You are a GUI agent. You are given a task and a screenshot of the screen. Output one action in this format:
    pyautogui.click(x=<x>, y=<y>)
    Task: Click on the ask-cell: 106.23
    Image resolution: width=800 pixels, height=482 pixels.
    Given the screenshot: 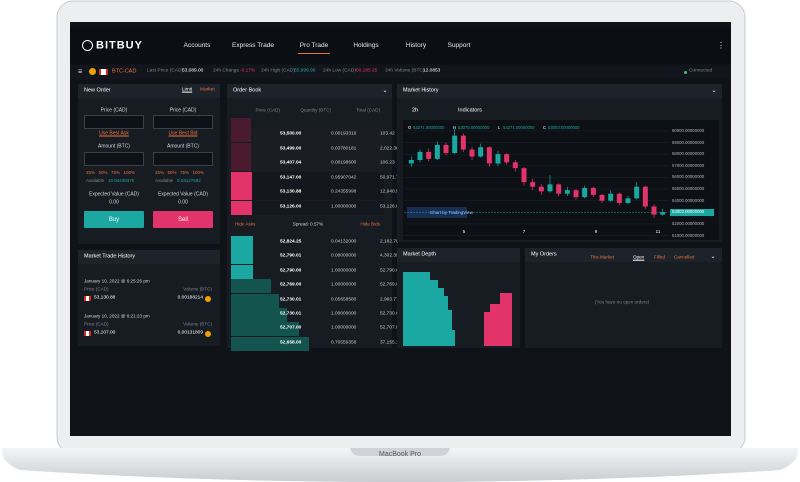 What is the action you would take?
    pyautogui.click(x=387, y=163)
    